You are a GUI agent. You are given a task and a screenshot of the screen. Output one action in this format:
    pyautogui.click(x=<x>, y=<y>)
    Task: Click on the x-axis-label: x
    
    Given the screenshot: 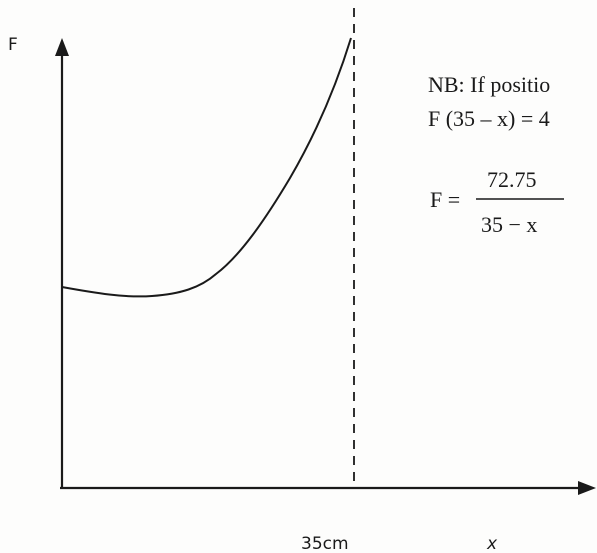 What is the action you would take?
    pyautogui.click(x=492, y=543)
    